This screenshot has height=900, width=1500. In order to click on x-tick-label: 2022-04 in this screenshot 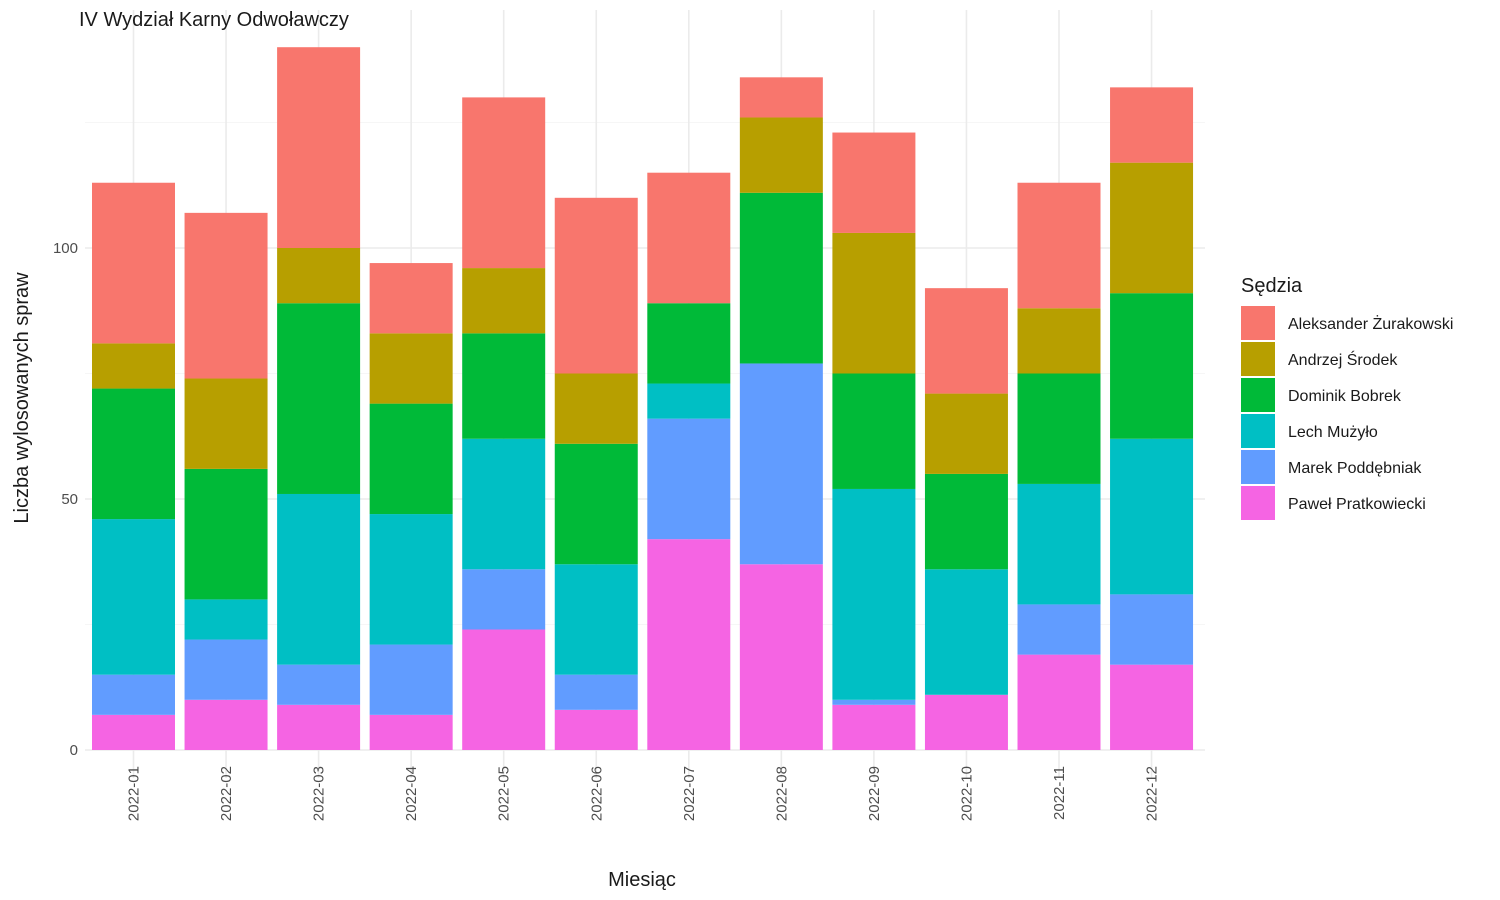, I will do `click(411, 793)`.